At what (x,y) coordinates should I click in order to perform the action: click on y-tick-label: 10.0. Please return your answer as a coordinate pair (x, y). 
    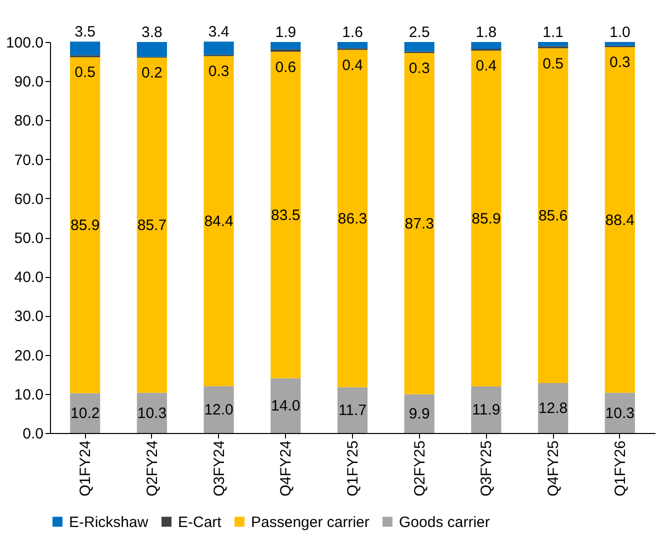
    Looking at the image, I should click on (29, 395).